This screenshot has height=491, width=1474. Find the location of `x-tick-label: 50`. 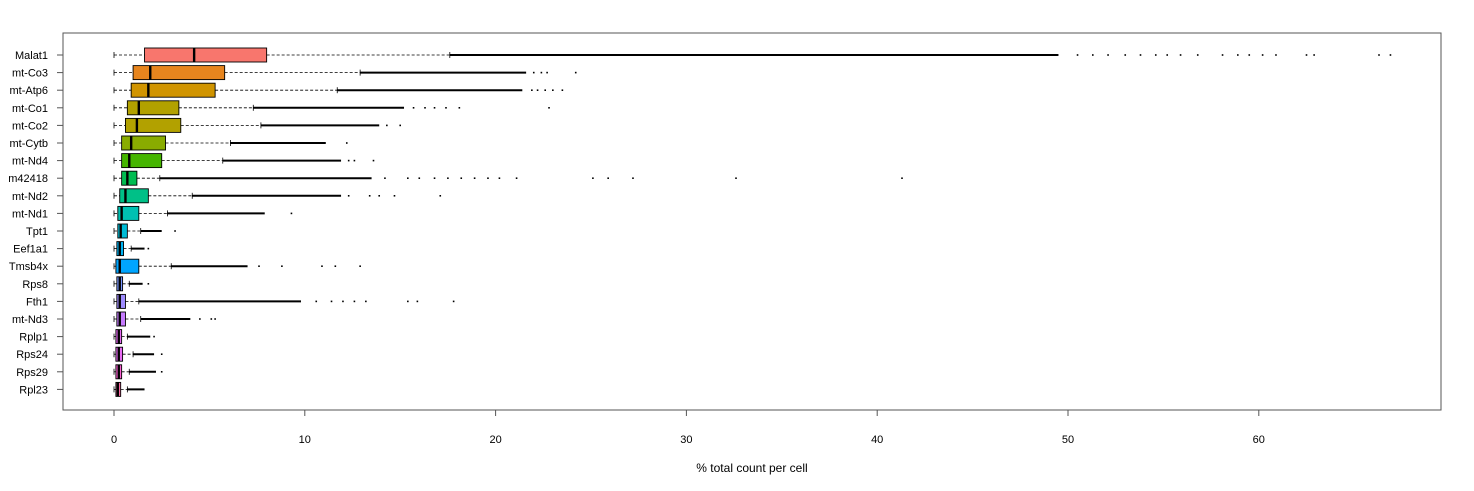

x-tick-label: 50 is located at coordinates (1068, 440).